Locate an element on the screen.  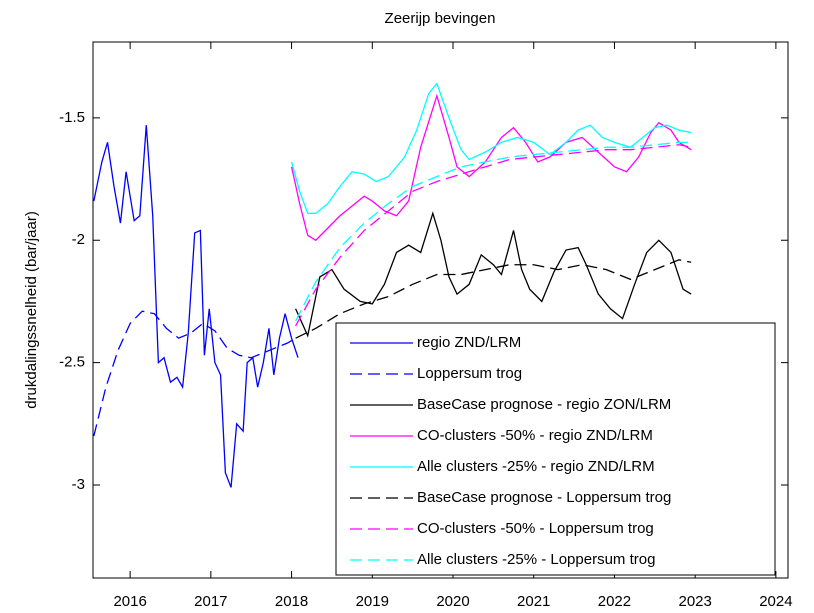
y-axis-label: drukdalingssnelheid (bar/jaar) is located at coordinates (31, 310).